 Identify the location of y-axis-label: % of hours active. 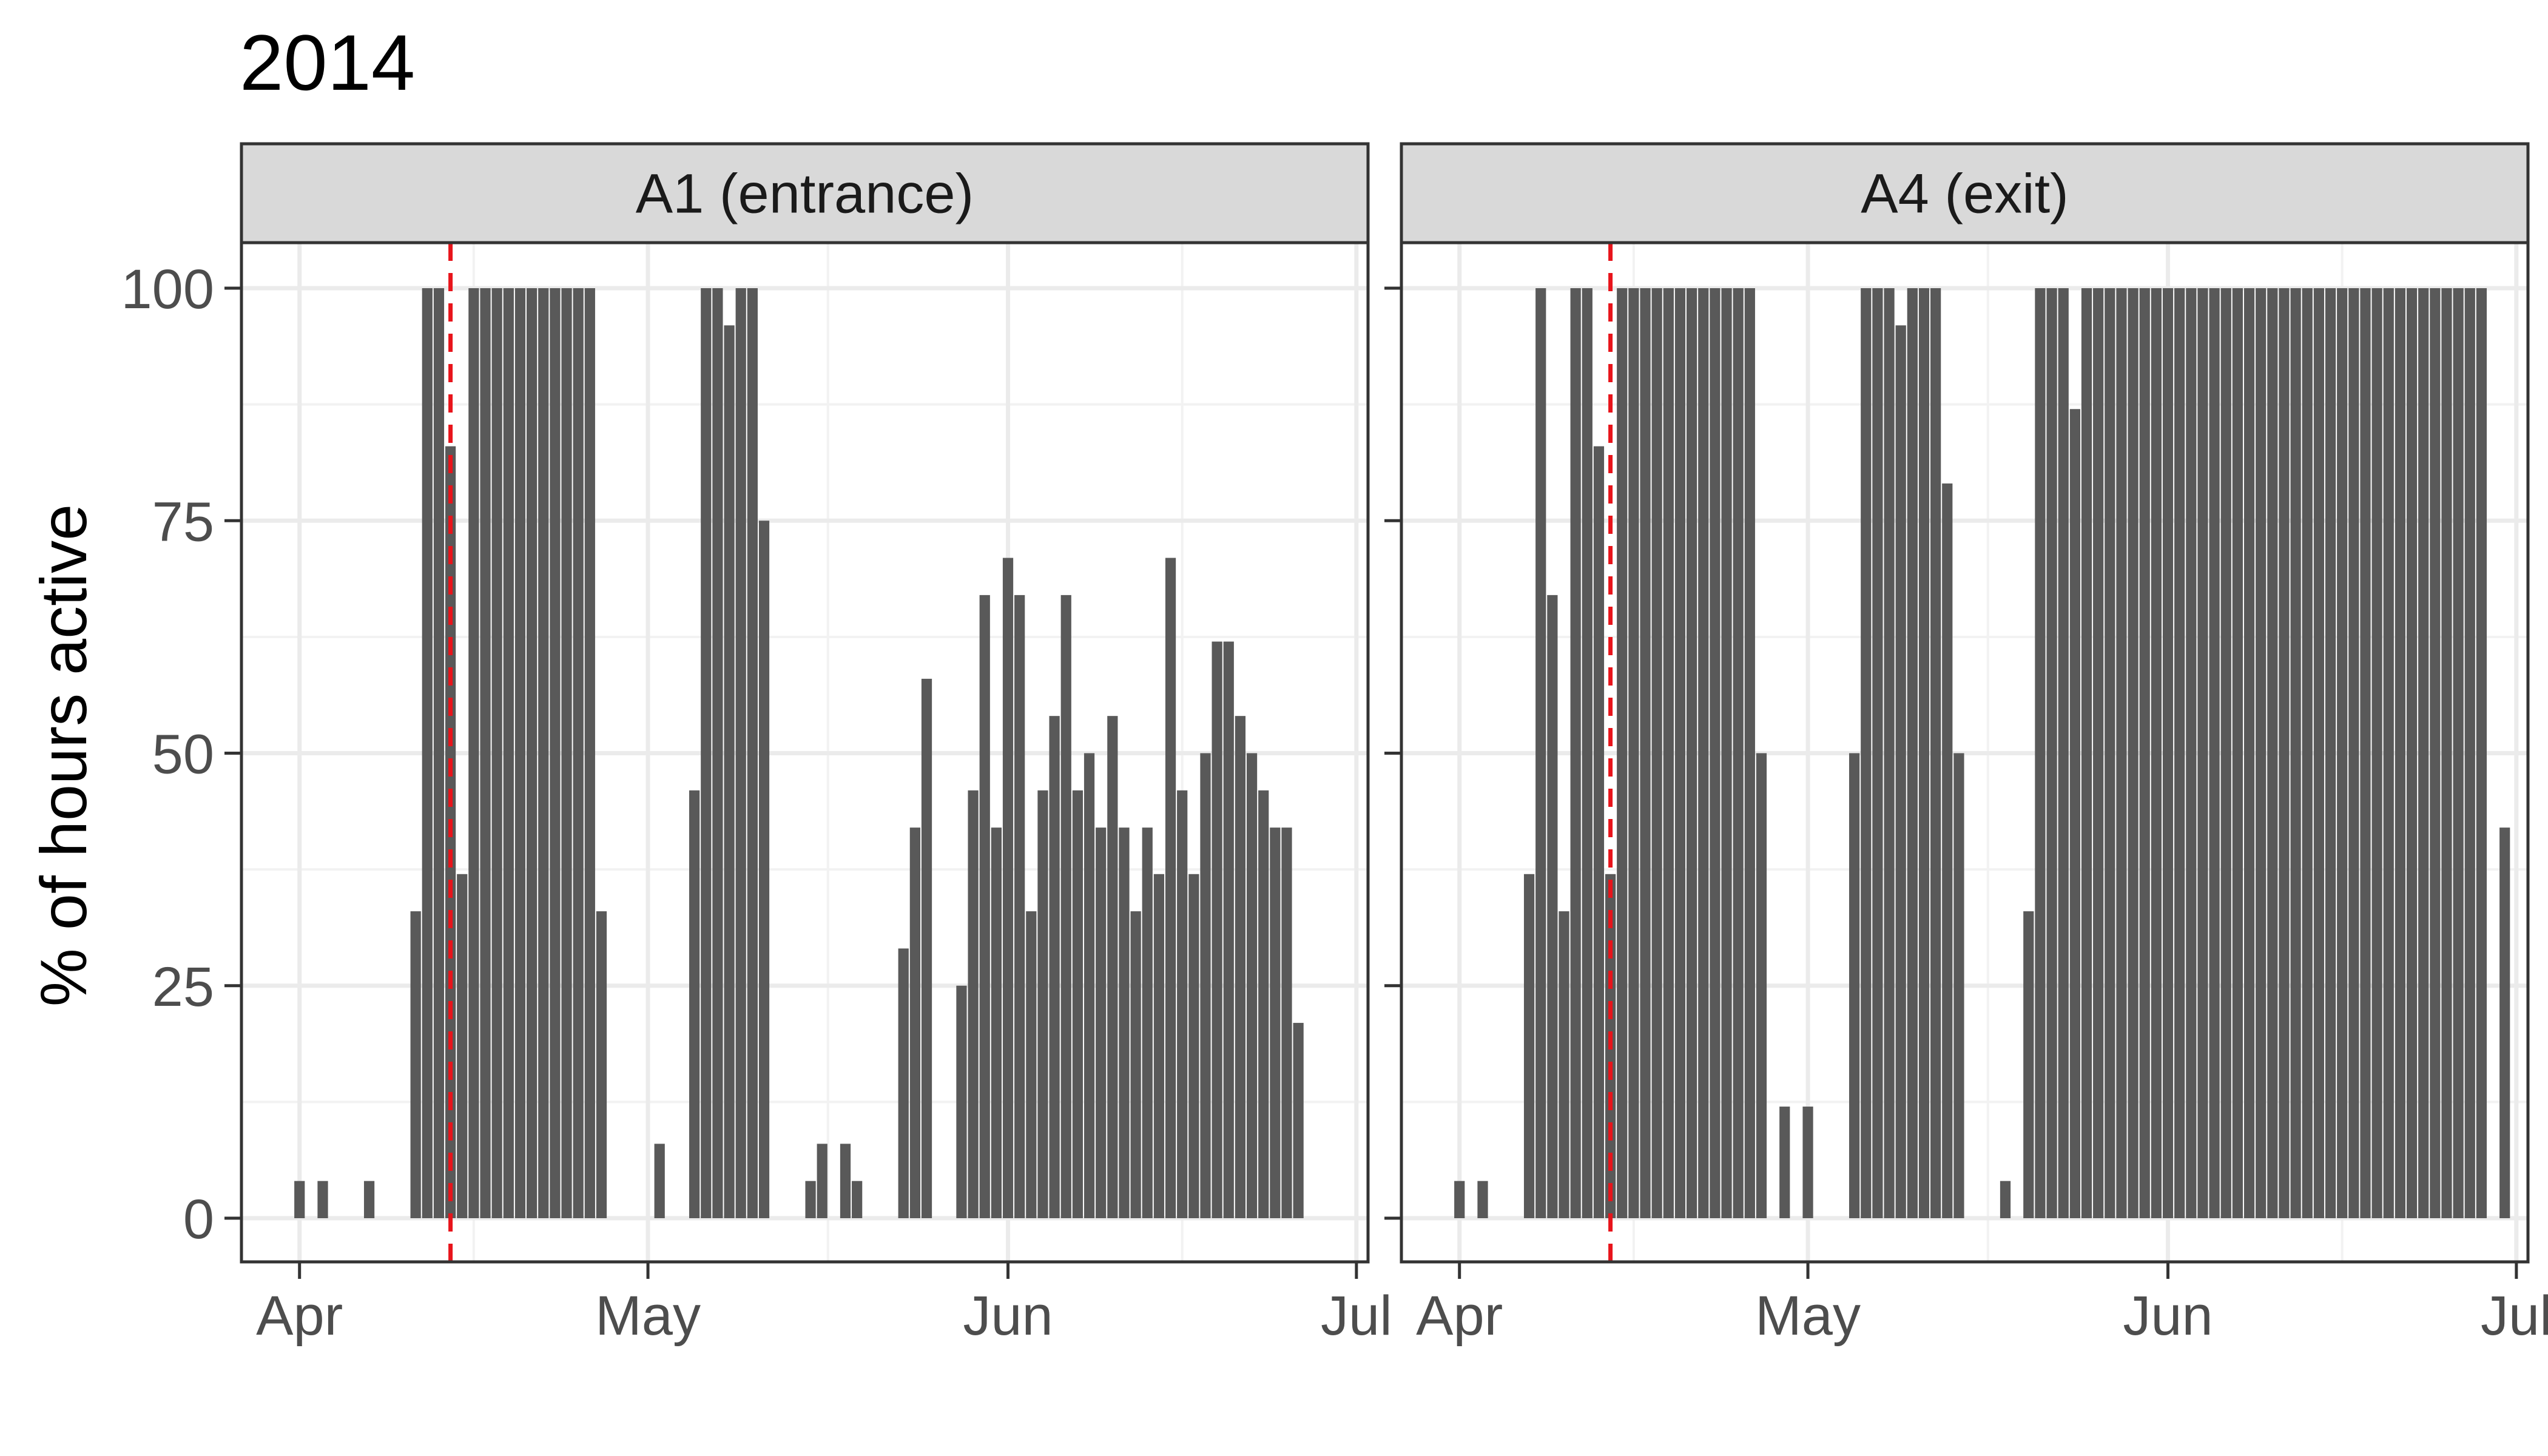
(63, 755).